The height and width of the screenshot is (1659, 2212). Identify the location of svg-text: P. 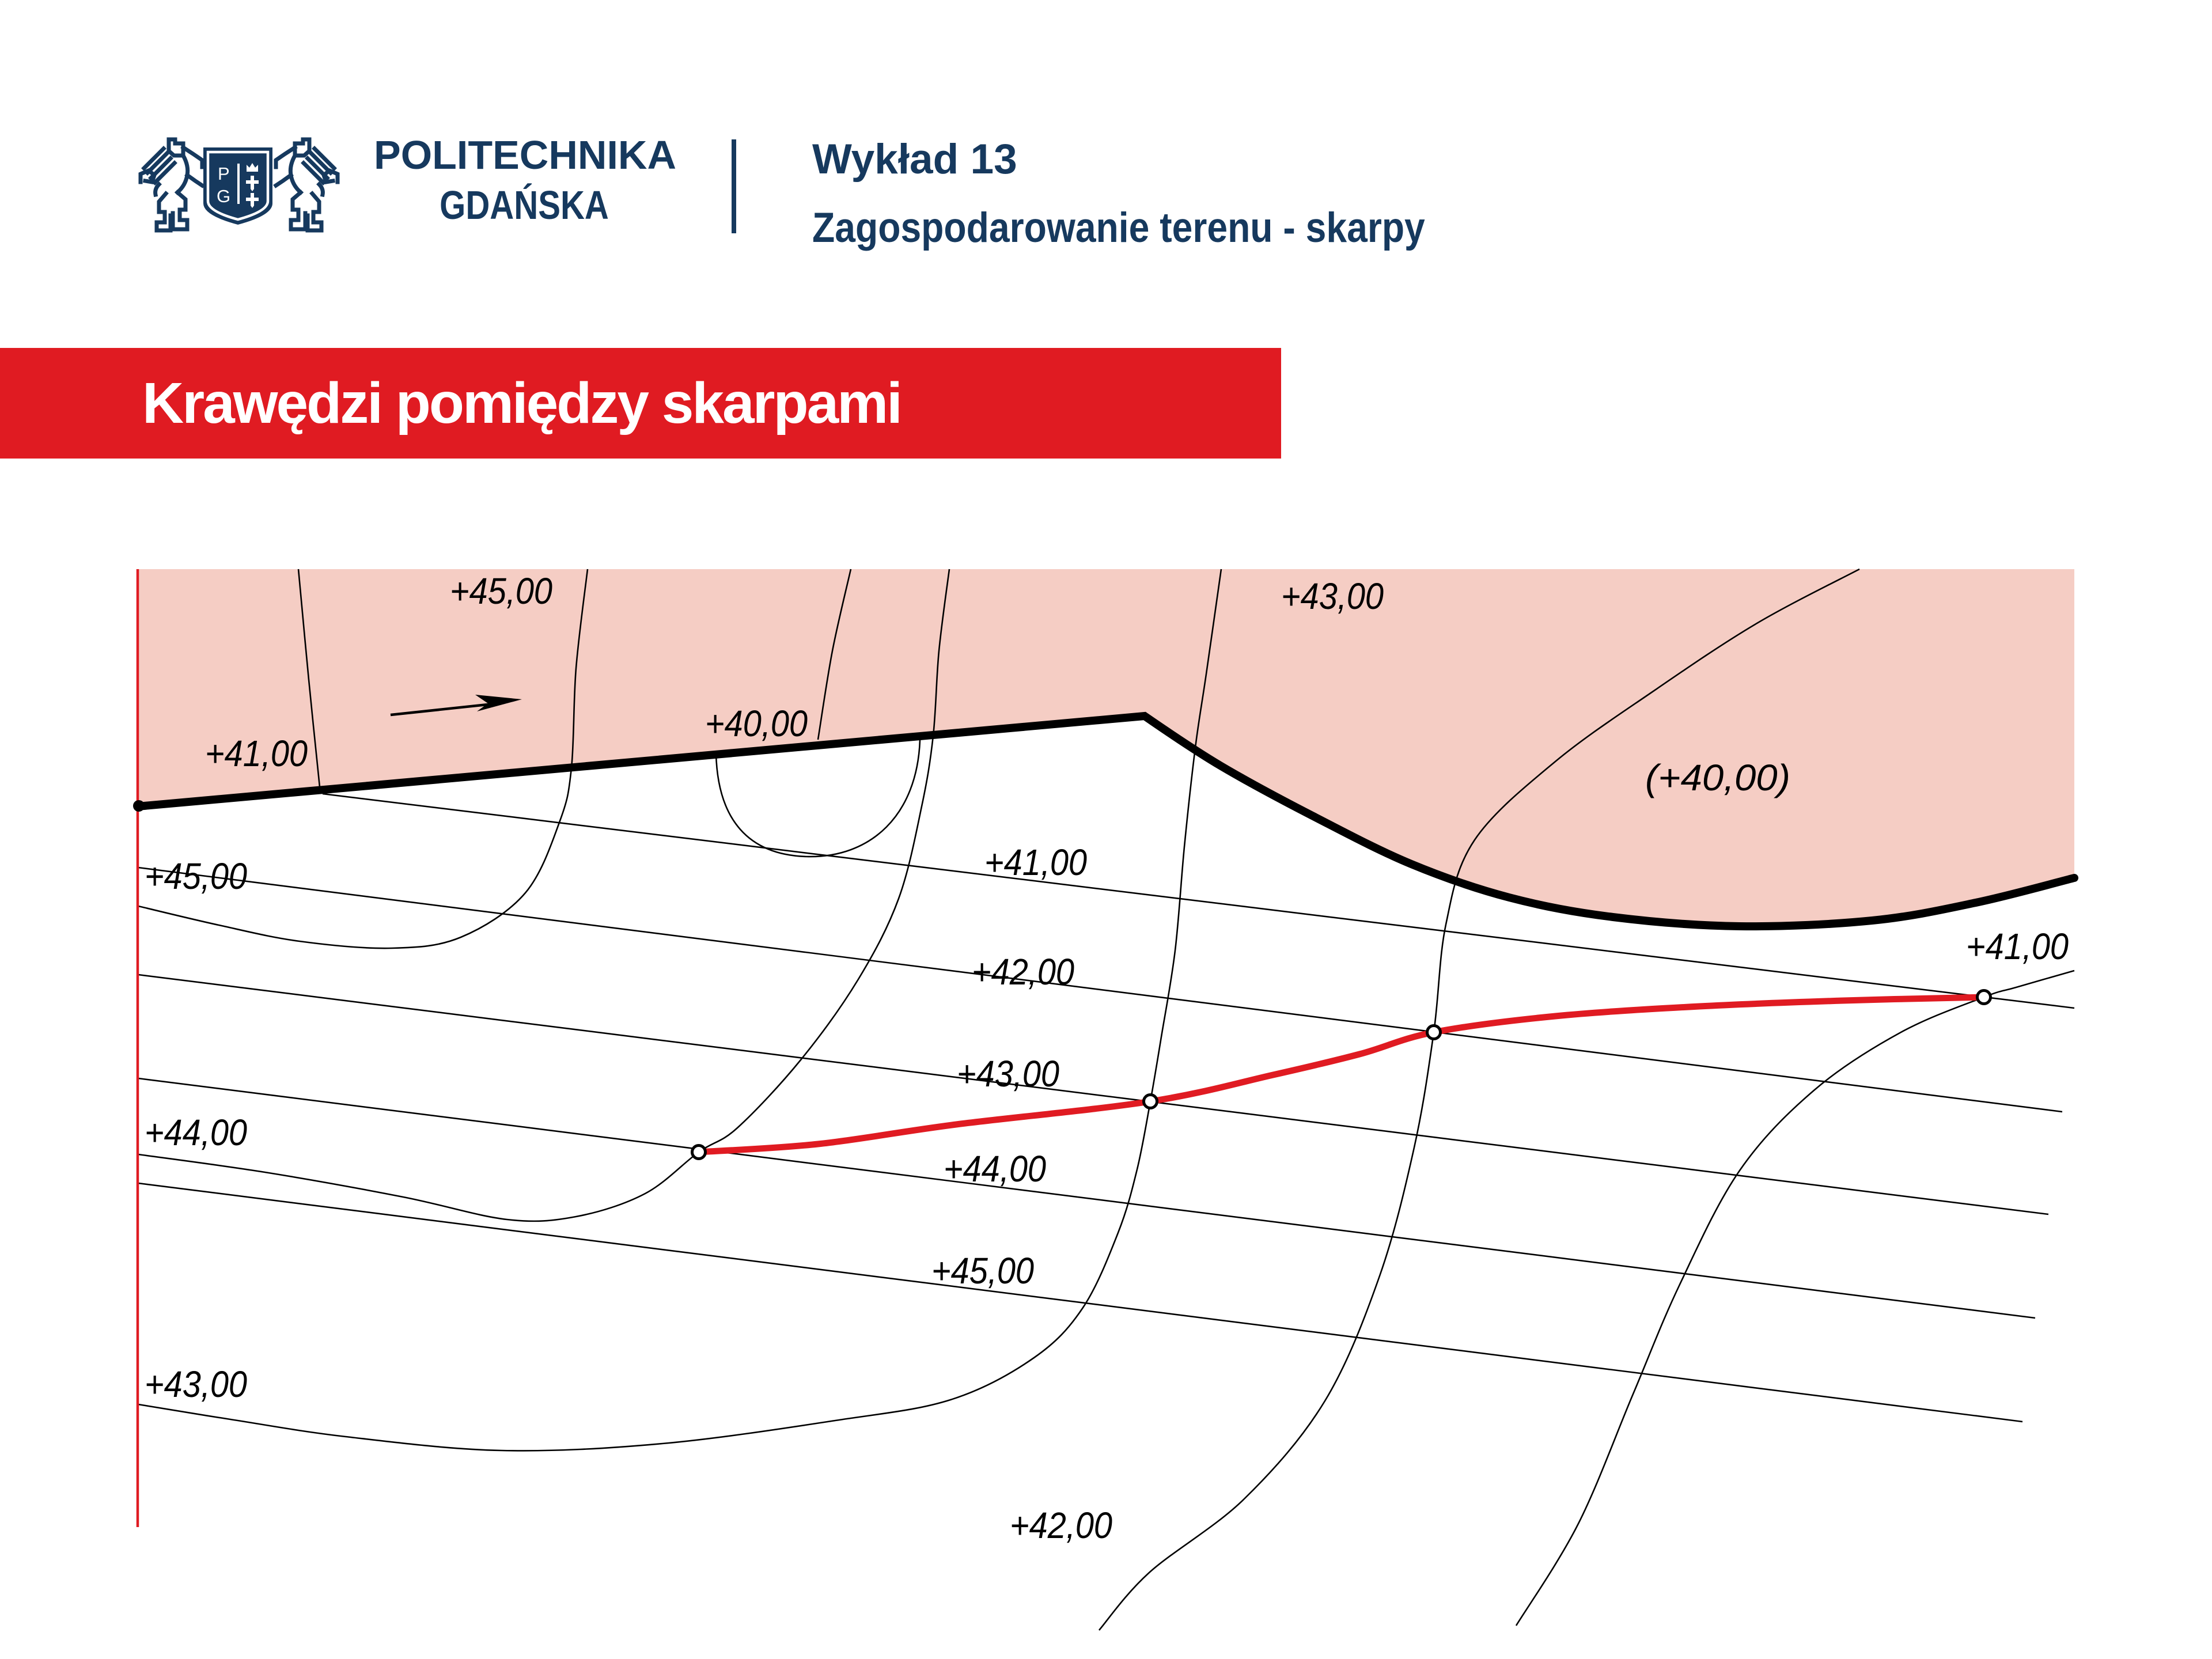
(224, 174).